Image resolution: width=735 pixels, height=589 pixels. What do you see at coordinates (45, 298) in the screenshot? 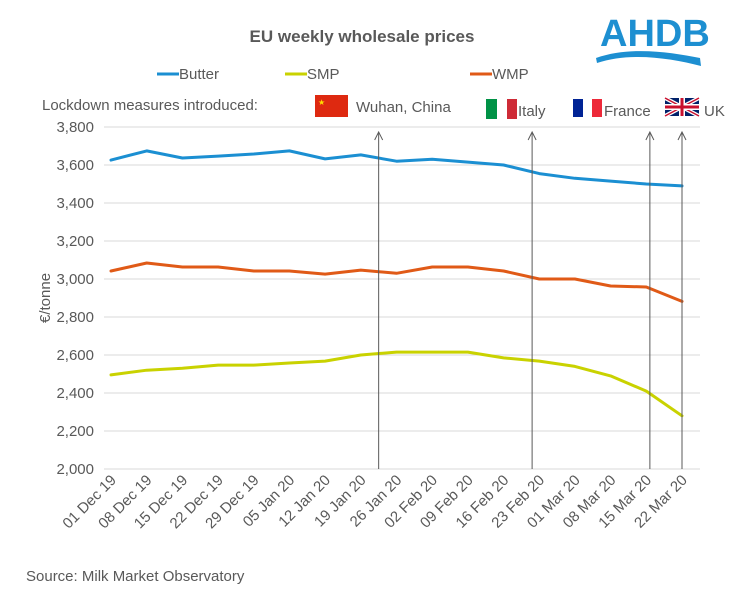
I see `y-axis-label: €/tonne` at bounding box center [45, 298].